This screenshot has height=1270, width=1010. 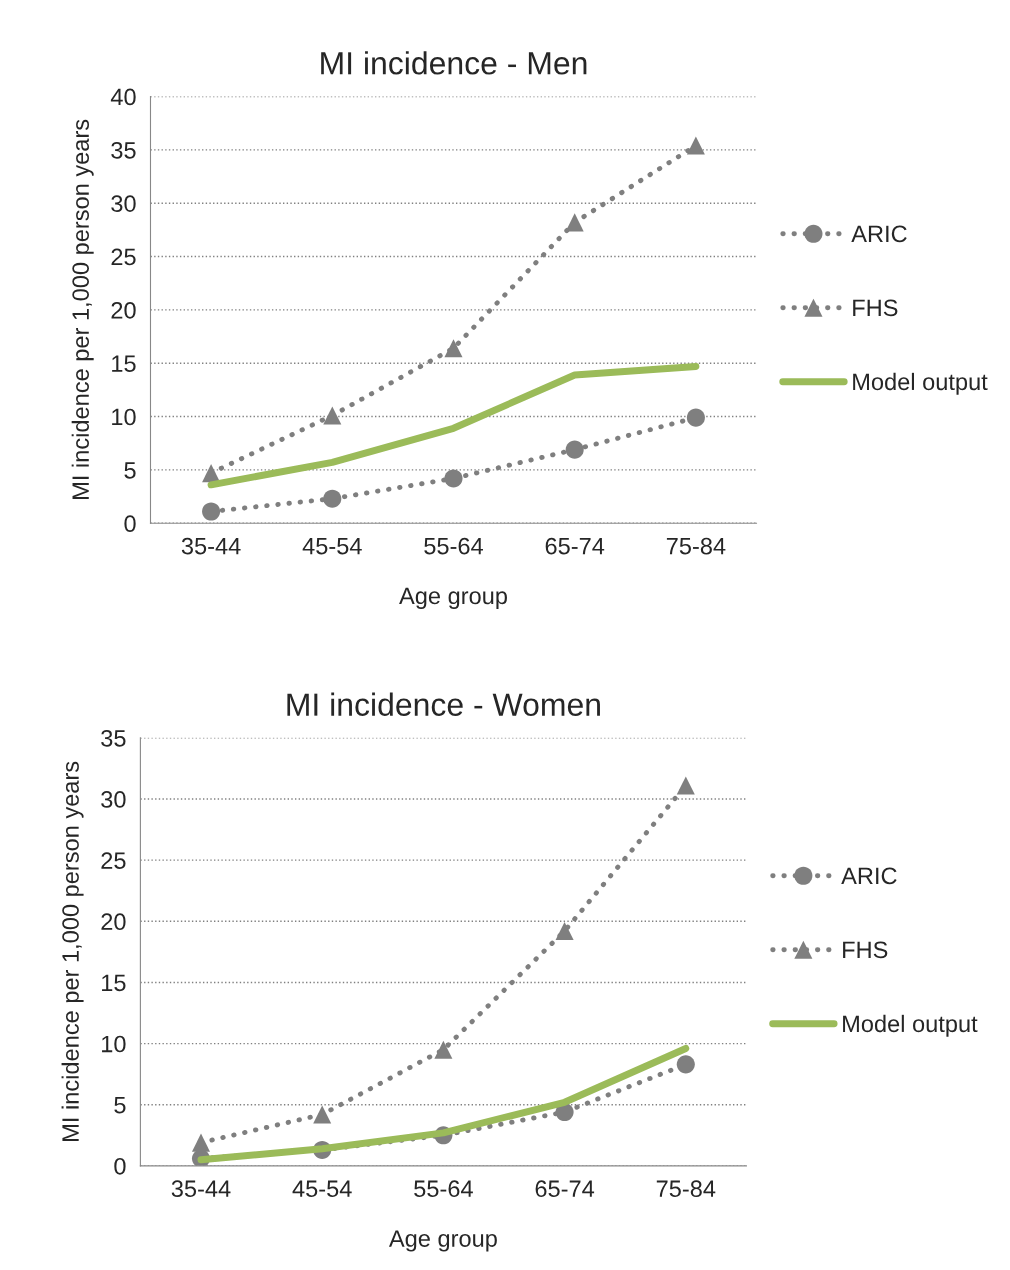 I want to click on y-tick-label: 40, so click(x=123, y=97).